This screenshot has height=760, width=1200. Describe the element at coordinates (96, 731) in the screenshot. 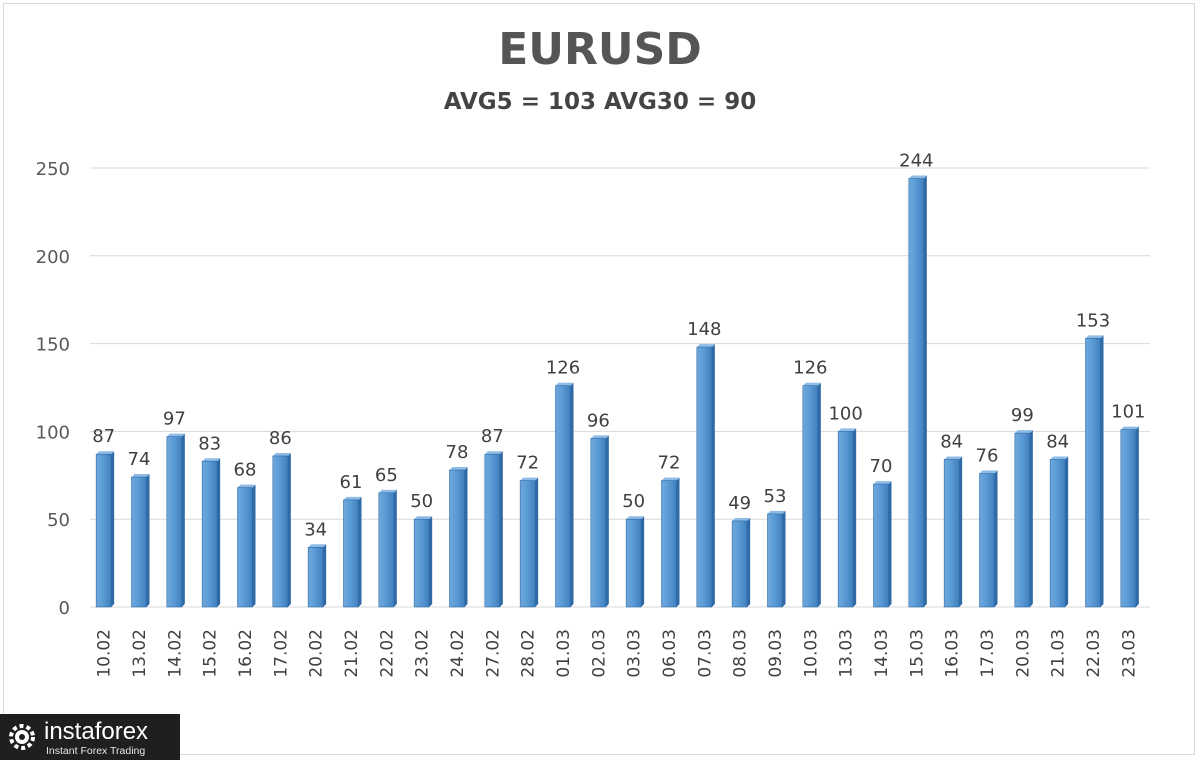

I see `logo-name: instaforex` at that location.